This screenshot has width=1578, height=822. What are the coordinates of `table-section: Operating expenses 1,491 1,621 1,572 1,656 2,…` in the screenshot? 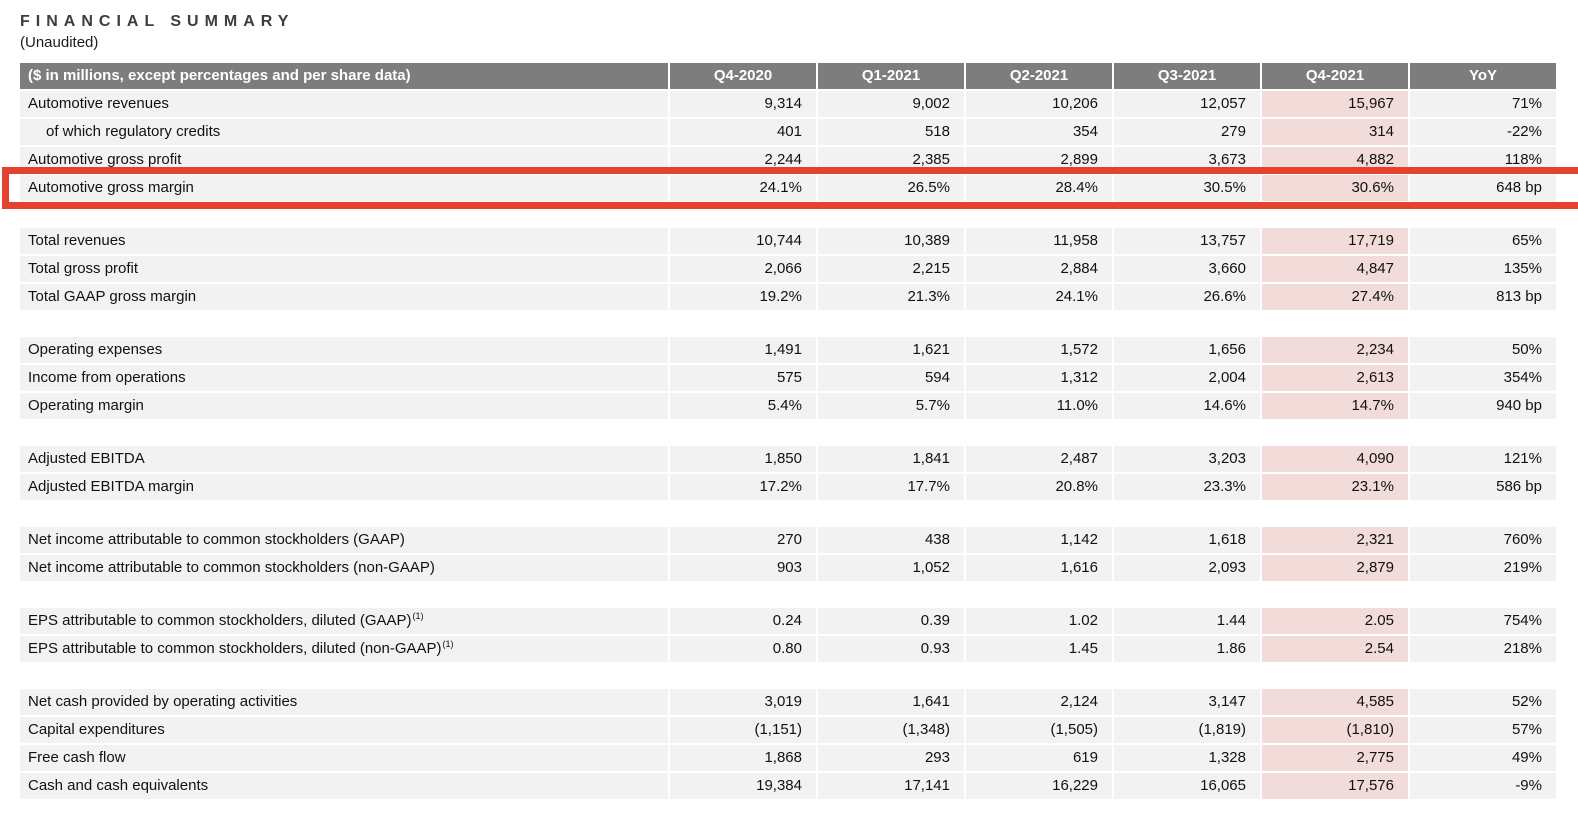 It's located at (788, 378).